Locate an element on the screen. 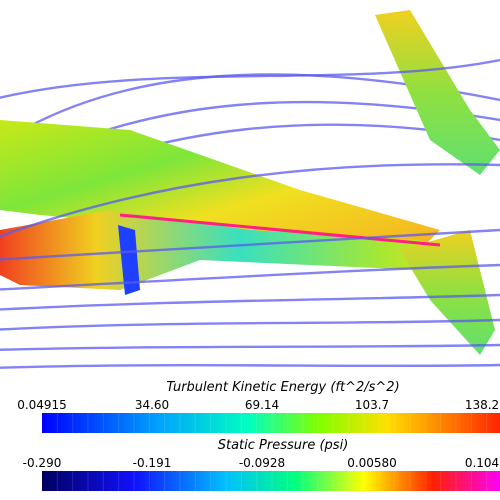 The image size is (500, 500). pylon is located at coordinates (129, 260).